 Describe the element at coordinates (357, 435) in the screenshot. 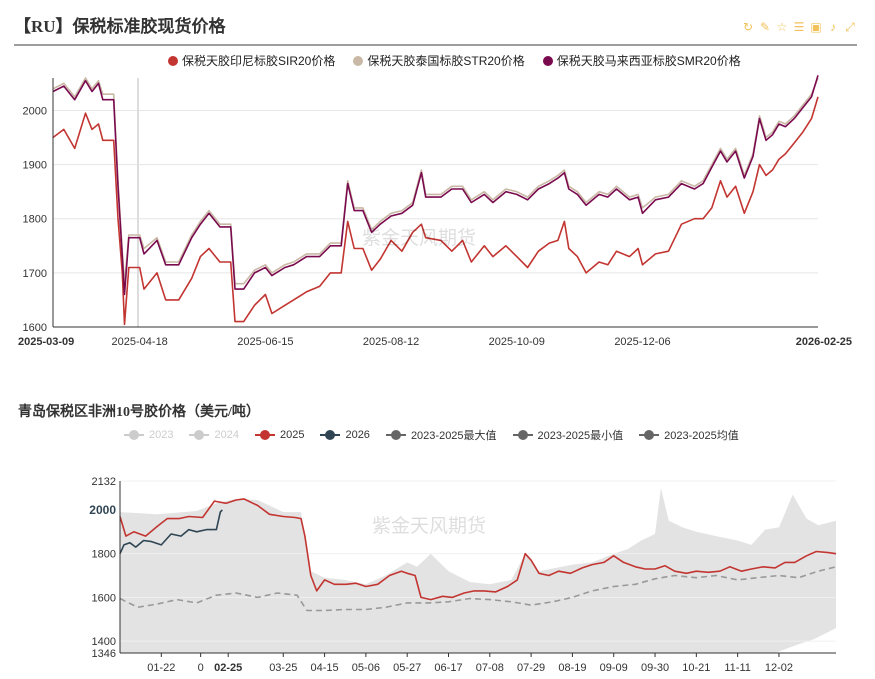

I see `legend-label: 2026` at that location.